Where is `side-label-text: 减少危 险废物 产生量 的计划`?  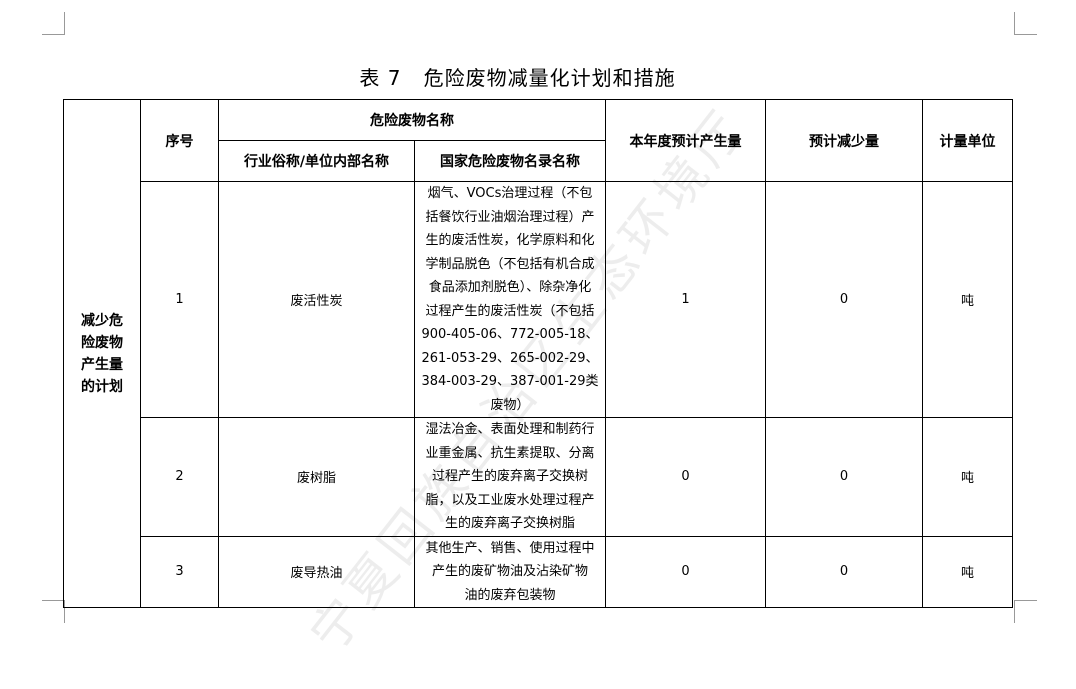 side-label-text: 减少危 险废物 产生量 的计划 is located at coordinates (102, 353).